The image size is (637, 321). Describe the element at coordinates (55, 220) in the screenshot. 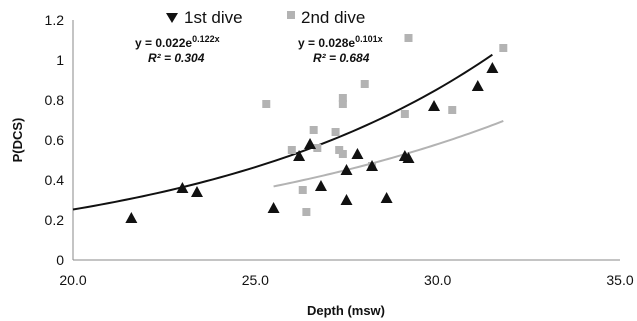

I see `y-tick-label: 0.2` at that location.